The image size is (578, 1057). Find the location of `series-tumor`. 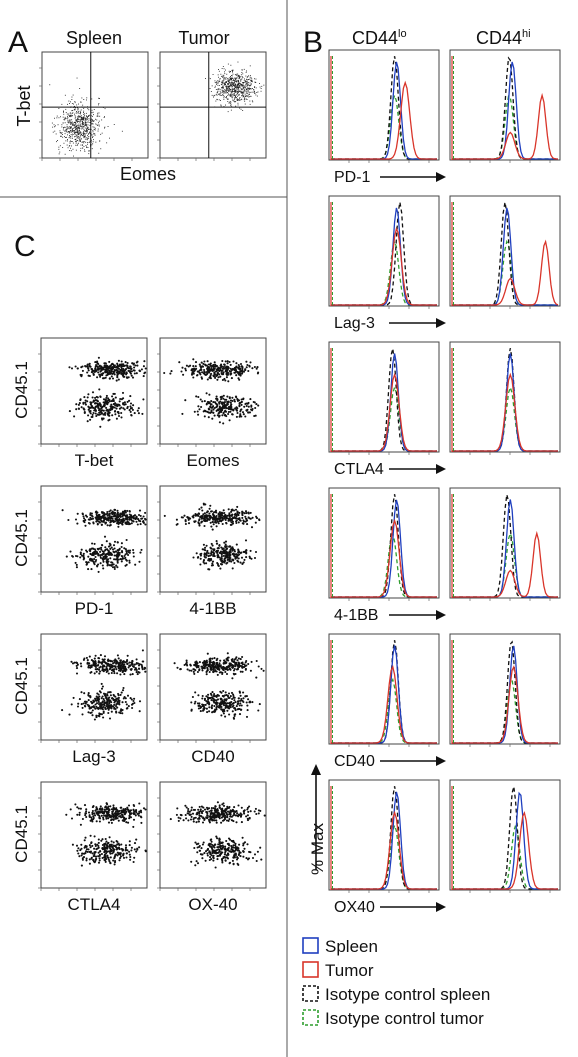

series-tumor is located at coordinates (384, 266).